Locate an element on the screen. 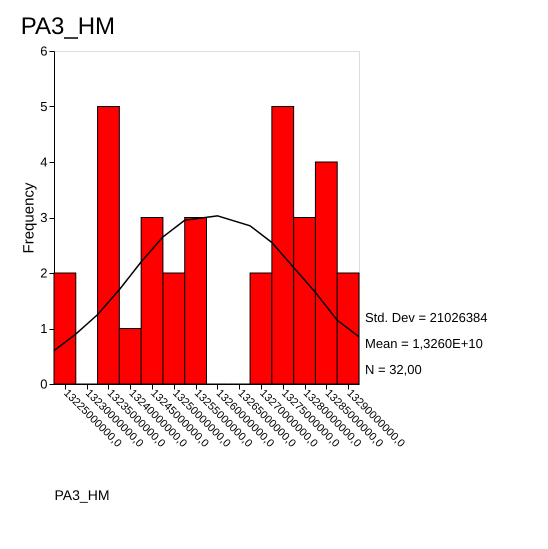  text: Mean = 1,3260E+10 is located at coordinates (424, 343).